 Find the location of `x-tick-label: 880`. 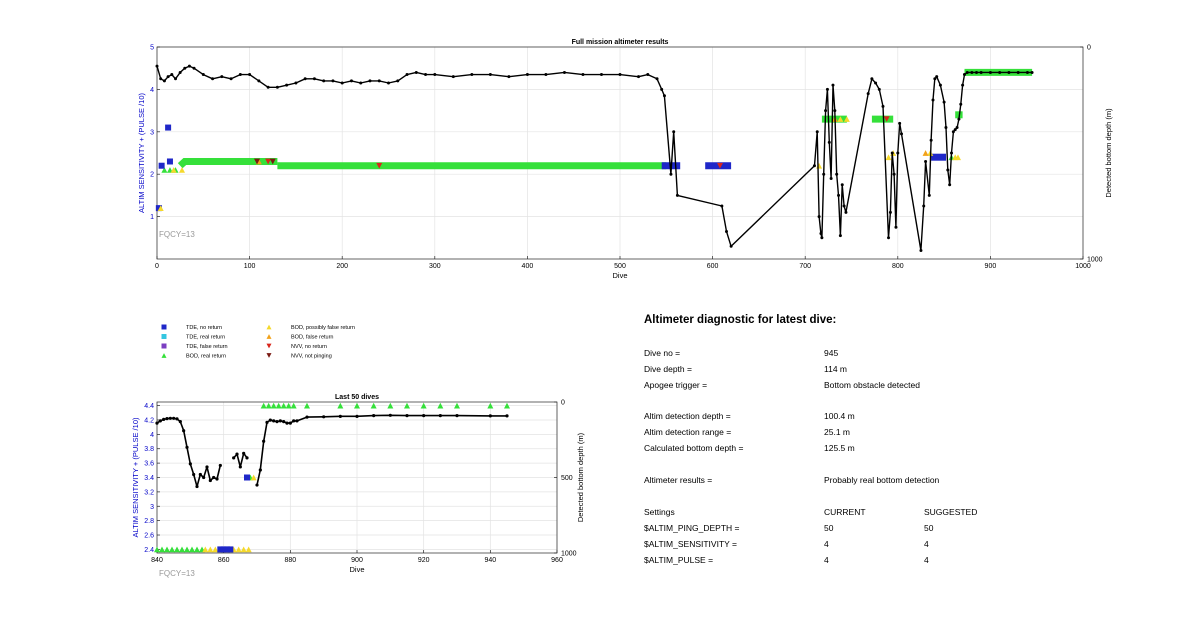

x-tick-label: 880 is located at coordinates (290, 560).